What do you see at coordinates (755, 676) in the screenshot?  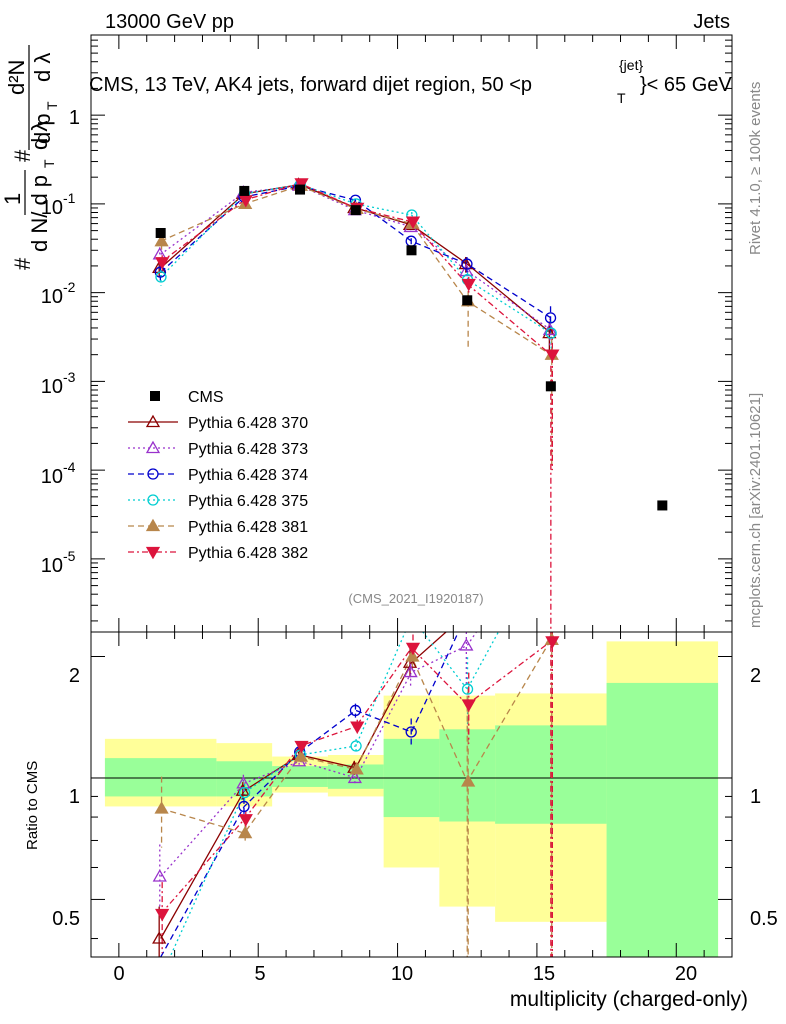 I see `ratio-tick-label-right-2: 2` at bounding box center [755, 676].